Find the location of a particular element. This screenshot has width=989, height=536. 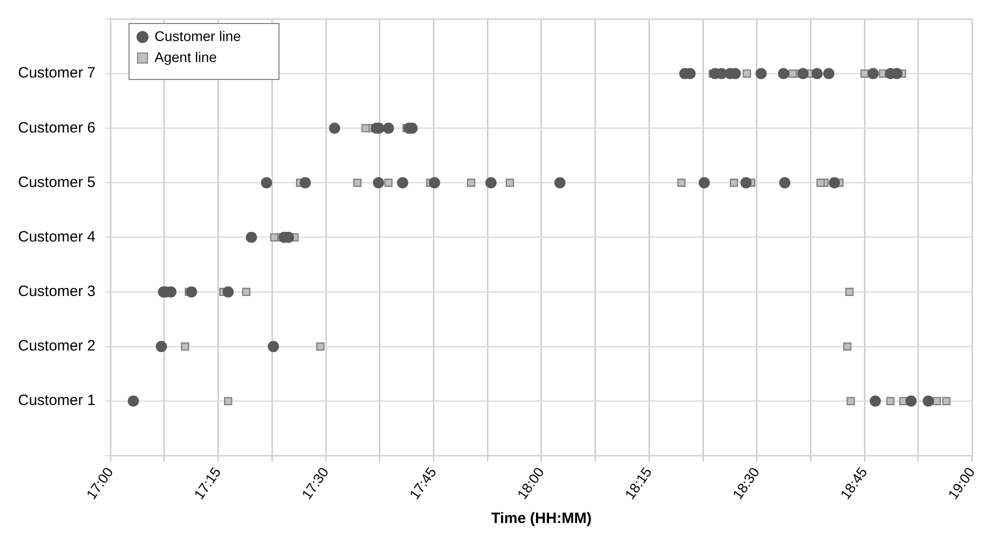

y-tick-label: Customer 6 is located at coordinates (57, 127).